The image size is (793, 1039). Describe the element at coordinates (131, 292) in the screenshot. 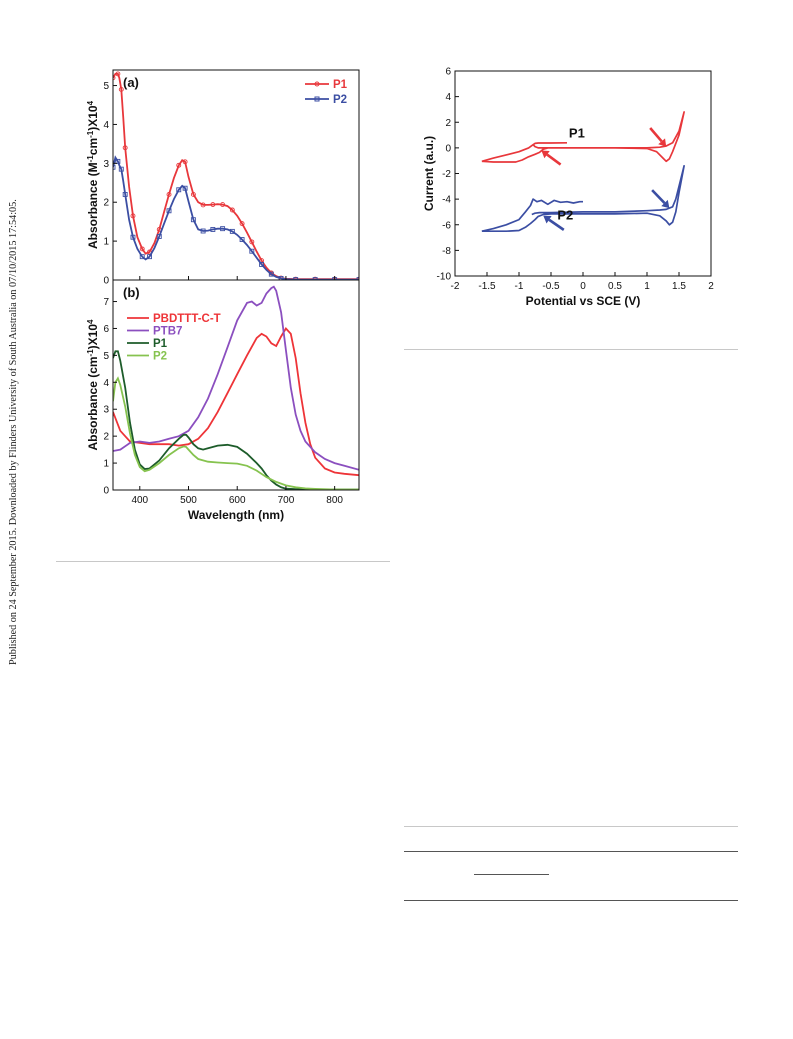

I see `panel-b-tag: (b)` at that location.